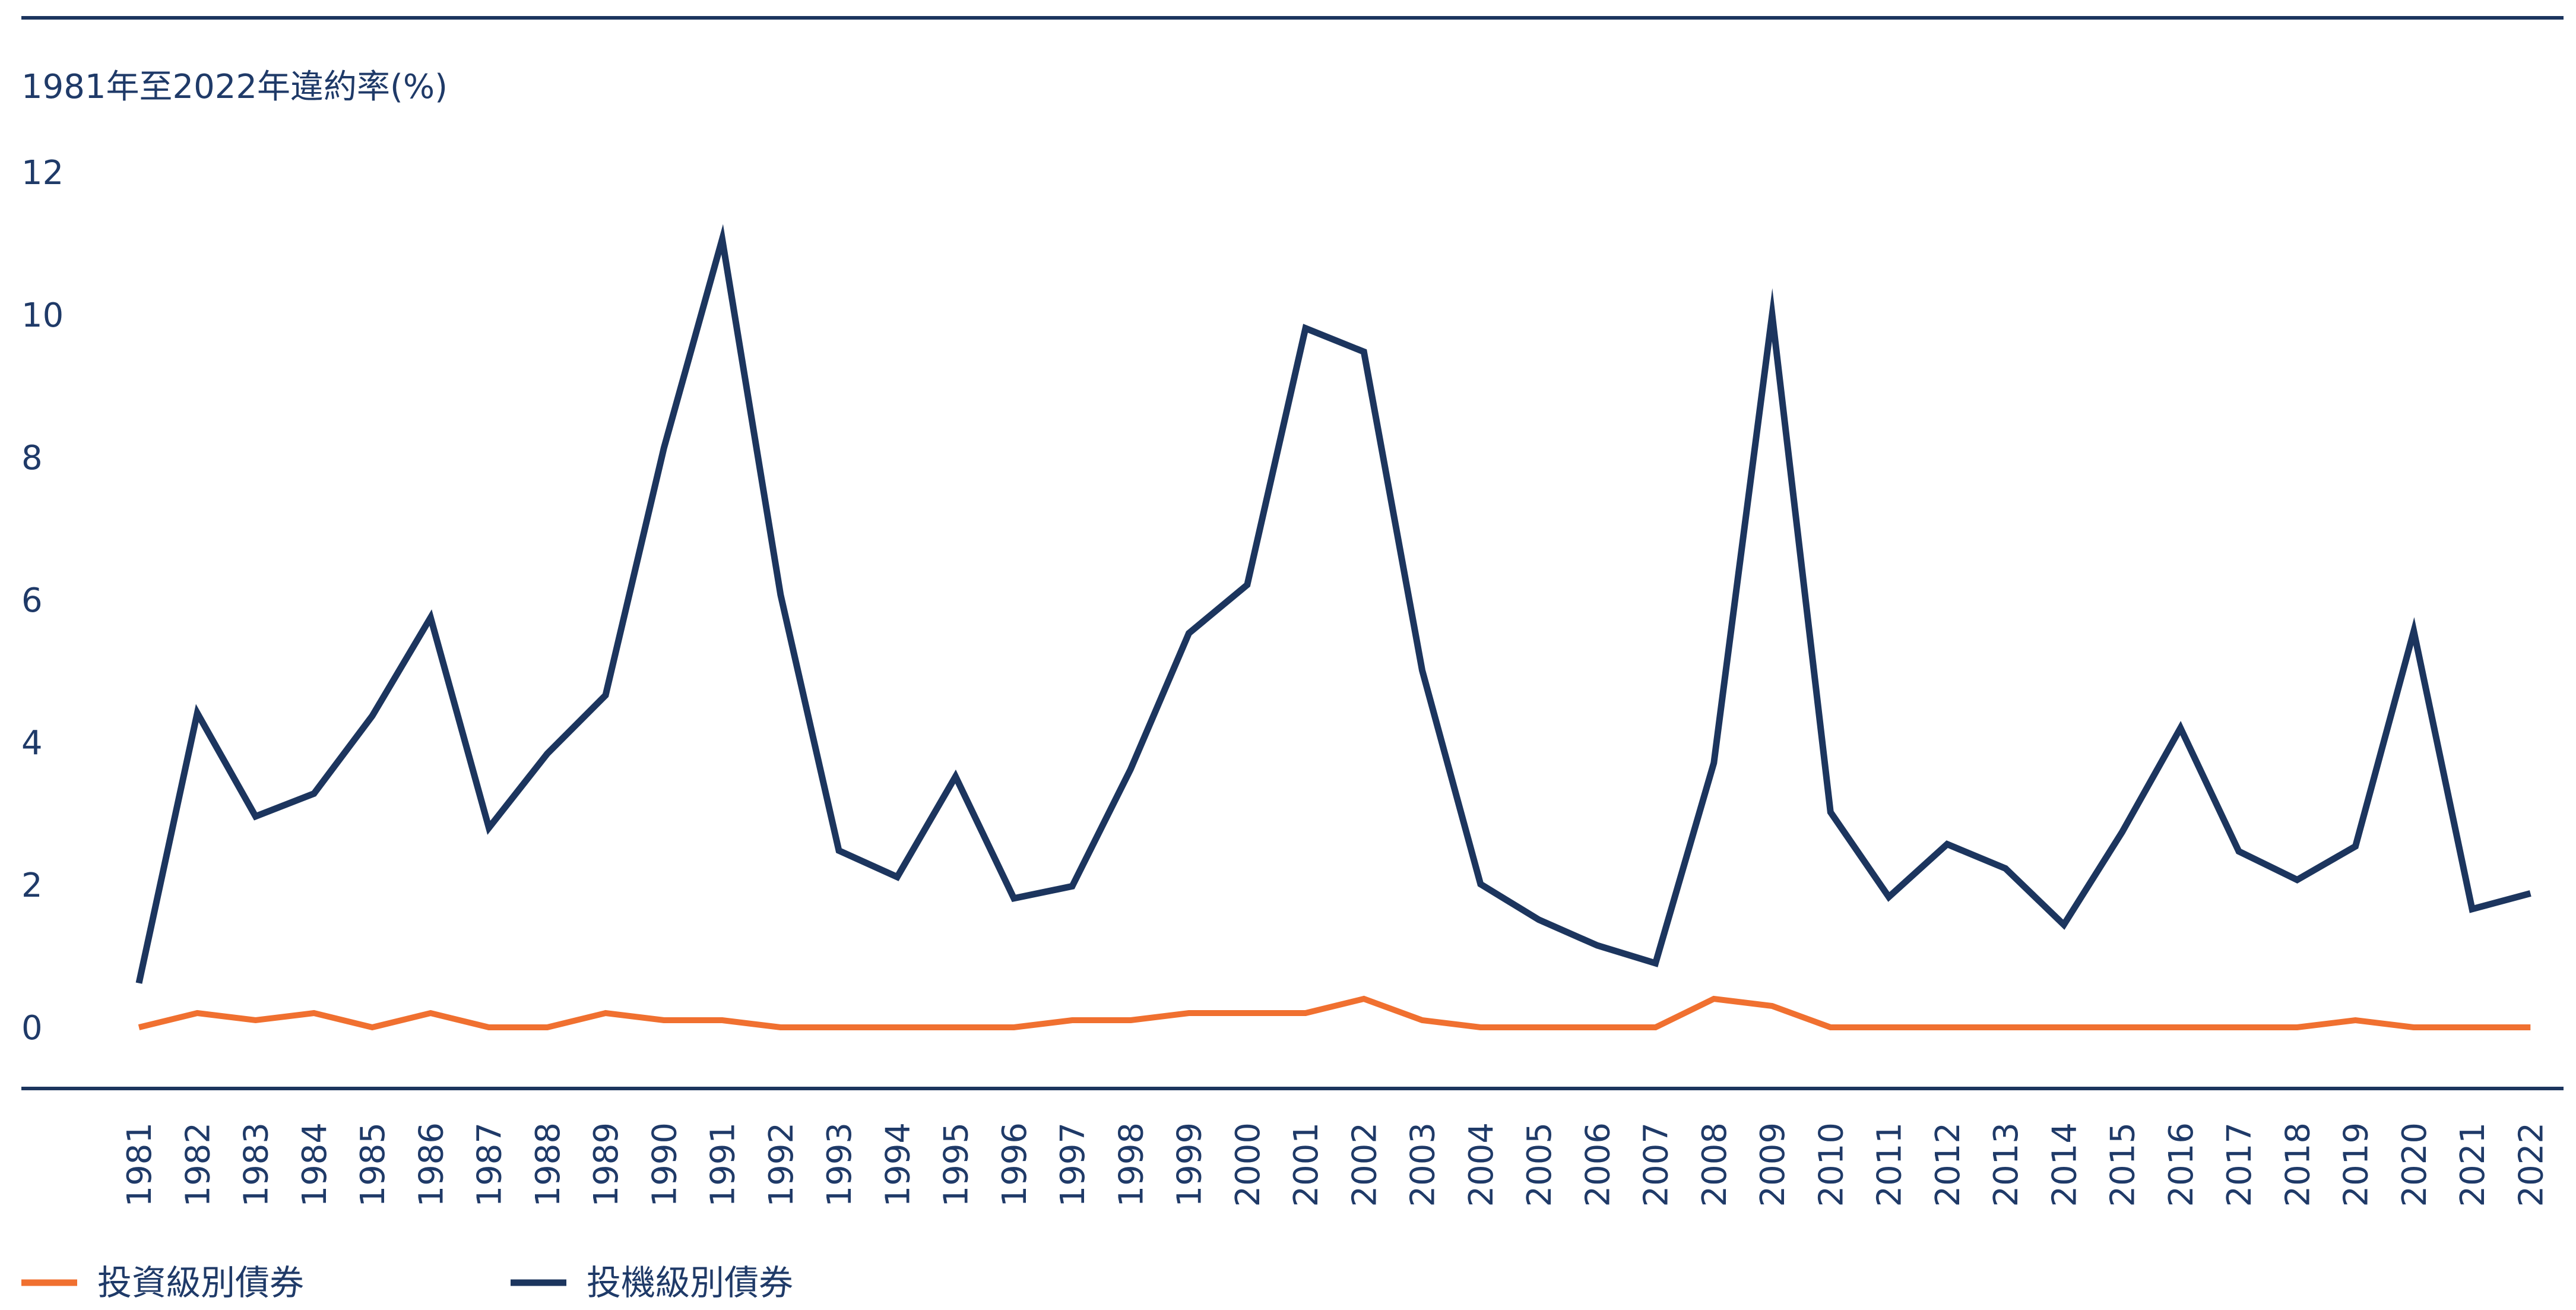 The image size is (2576, 1310). I want to click on x-tick-label: 2021, so click(2473, 1164).